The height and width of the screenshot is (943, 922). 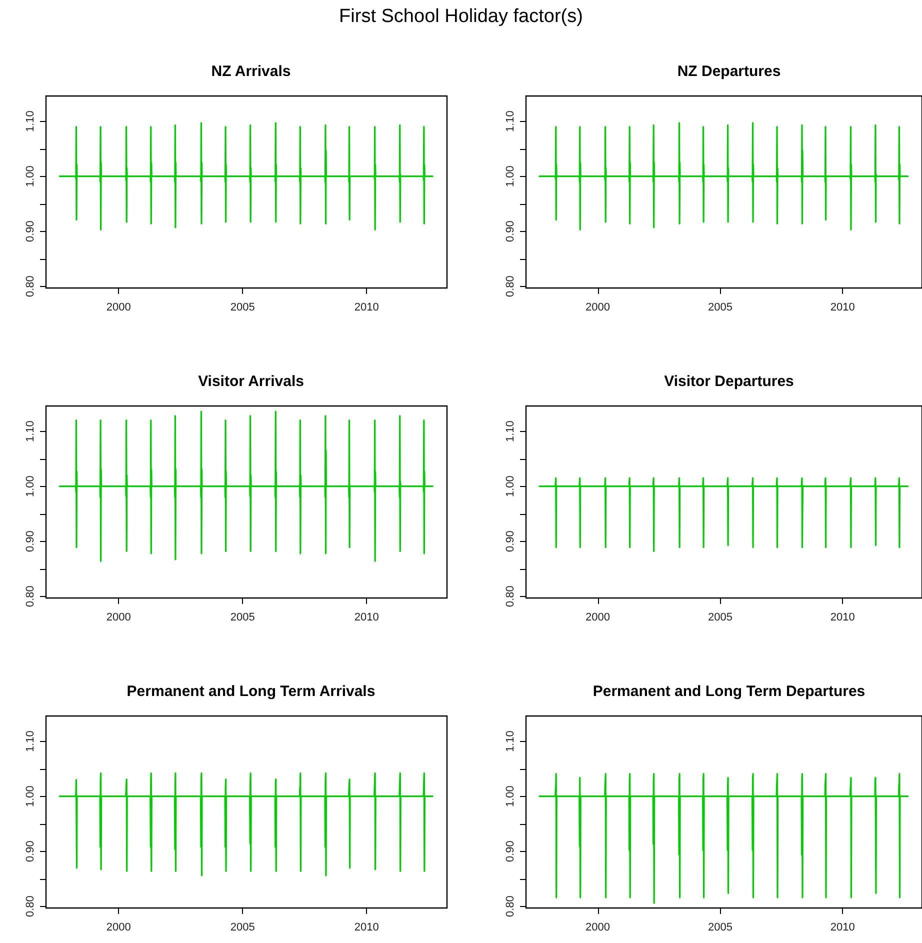 What do you see at coordinates (251, 381) in the screenshot?
I see `chart-title: Visitor Arrivals` at bounding box center [251, 381].